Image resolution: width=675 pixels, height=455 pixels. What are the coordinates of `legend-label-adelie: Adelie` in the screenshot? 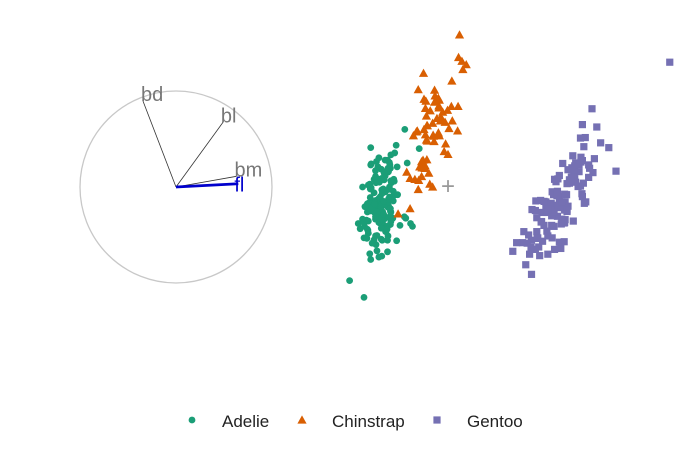 It's located at (245, 421).